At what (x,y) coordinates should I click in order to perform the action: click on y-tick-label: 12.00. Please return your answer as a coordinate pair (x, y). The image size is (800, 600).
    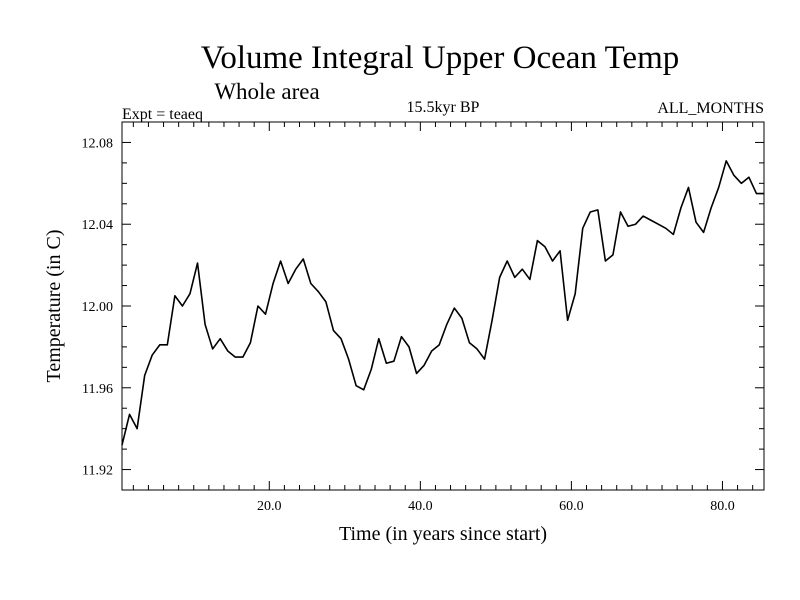
    Looking at the image, I should click on (98, 307).